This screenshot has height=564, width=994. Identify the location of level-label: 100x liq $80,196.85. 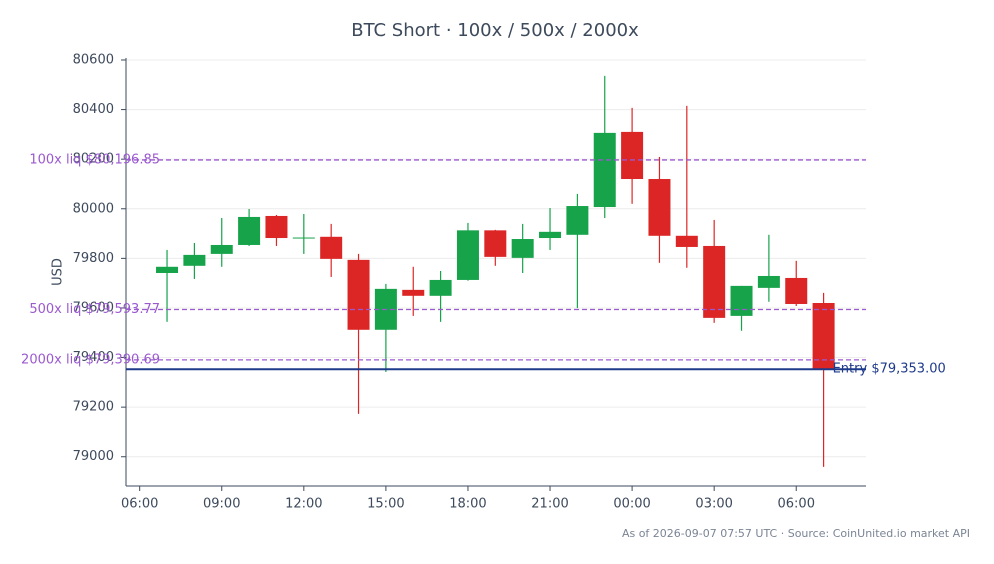
(94, 159).